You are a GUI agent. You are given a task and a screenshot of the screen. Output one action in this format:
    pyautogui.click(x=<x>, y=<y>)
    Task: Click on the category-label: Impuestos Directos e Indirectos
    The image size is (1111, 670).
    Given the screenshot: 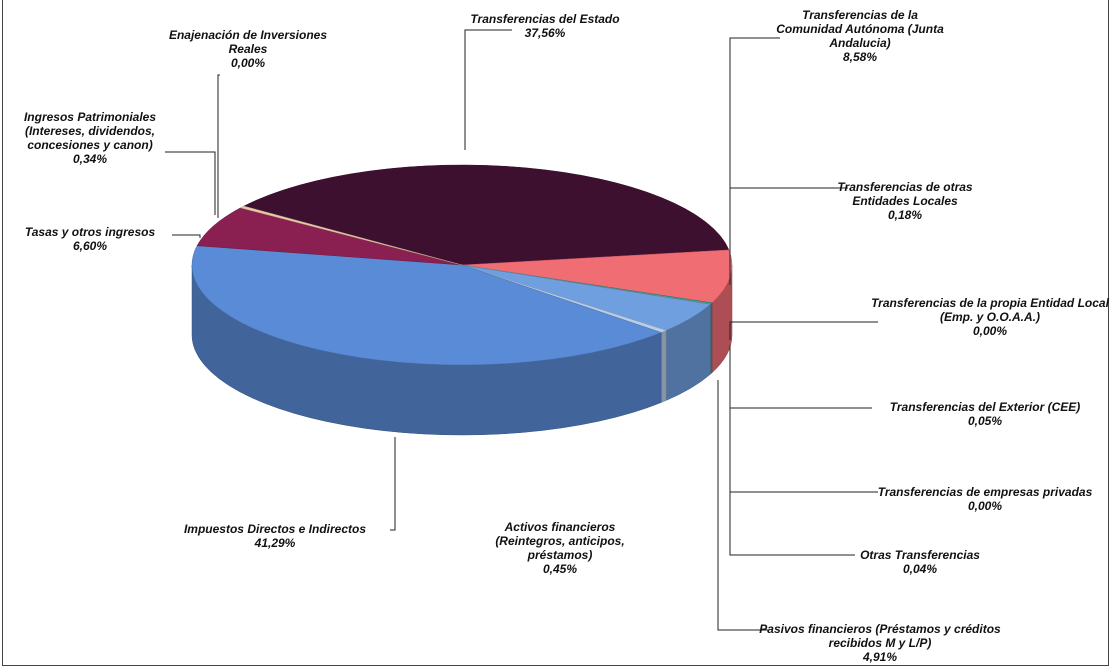 What is the action you would take?
    pyautogui.click(x=275, y=529)
    